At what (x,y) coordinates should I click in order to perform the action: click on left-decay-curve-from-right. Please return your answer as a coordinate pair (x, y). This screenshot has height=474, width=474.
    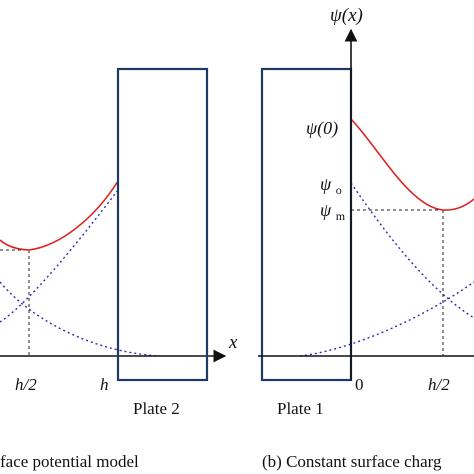
    Looking at the image, I should click on (59, 256).